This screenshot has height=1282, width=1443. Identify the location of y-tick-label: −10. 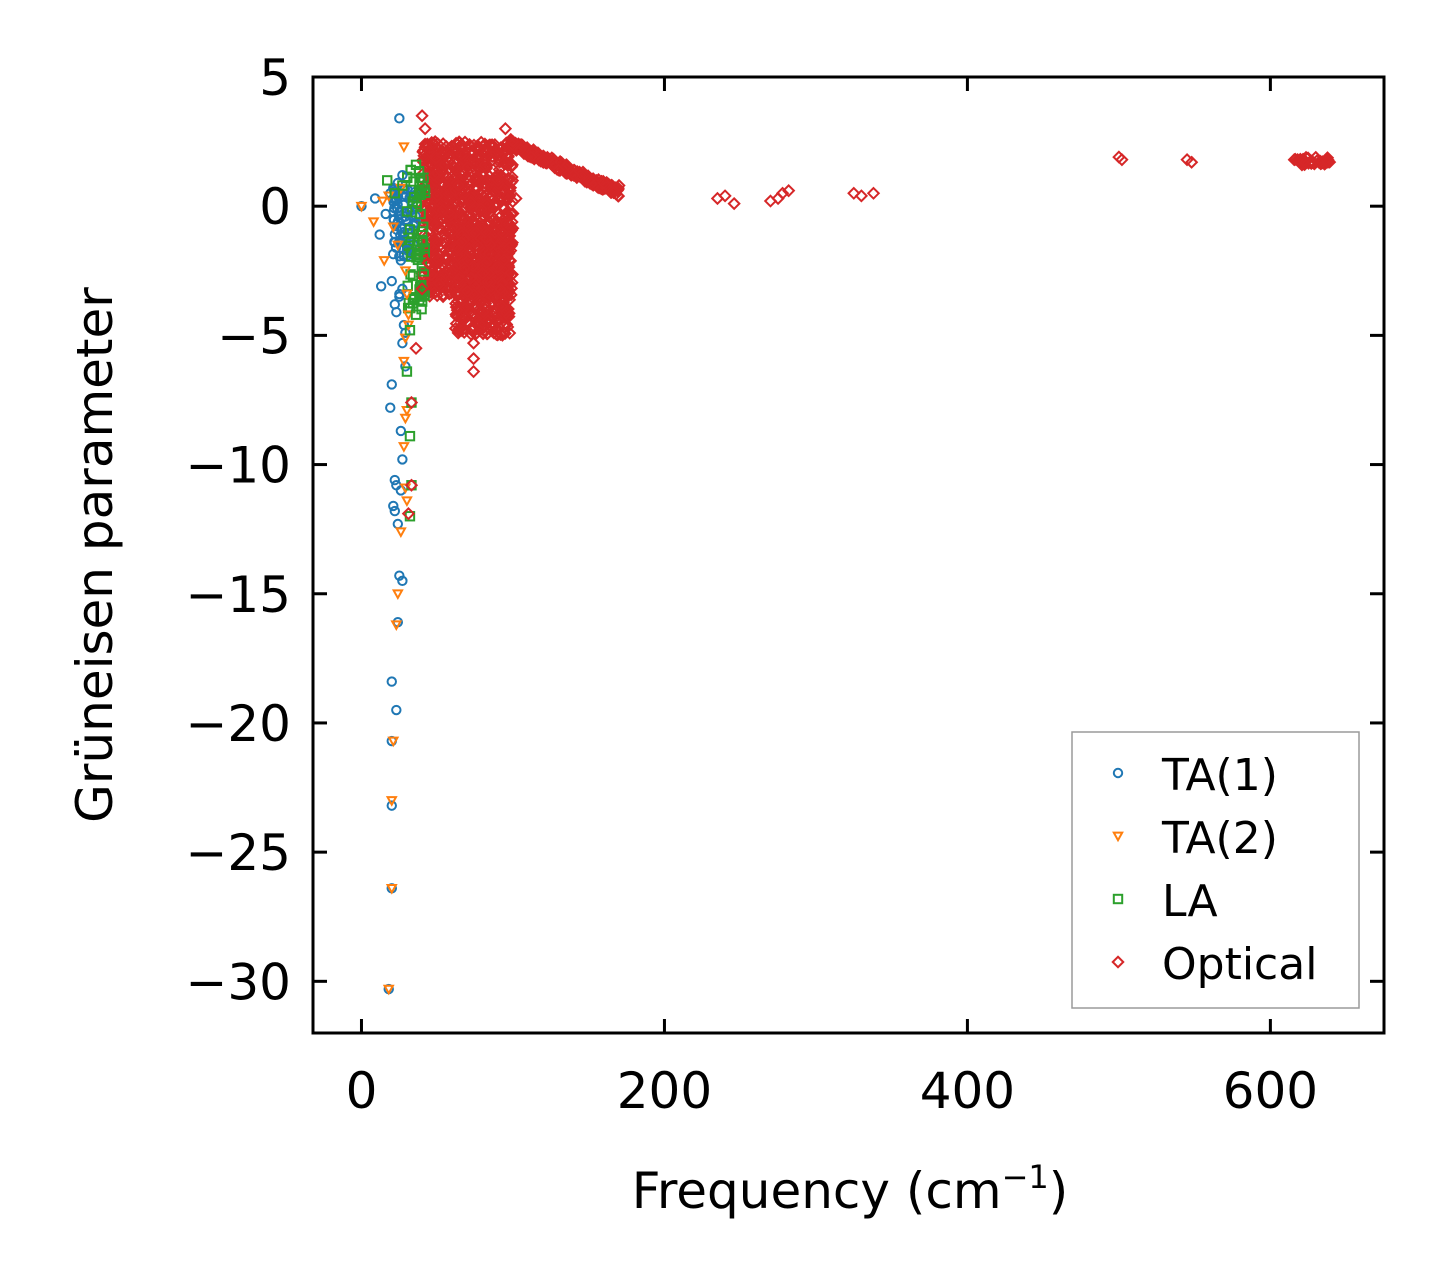
(238, 466).